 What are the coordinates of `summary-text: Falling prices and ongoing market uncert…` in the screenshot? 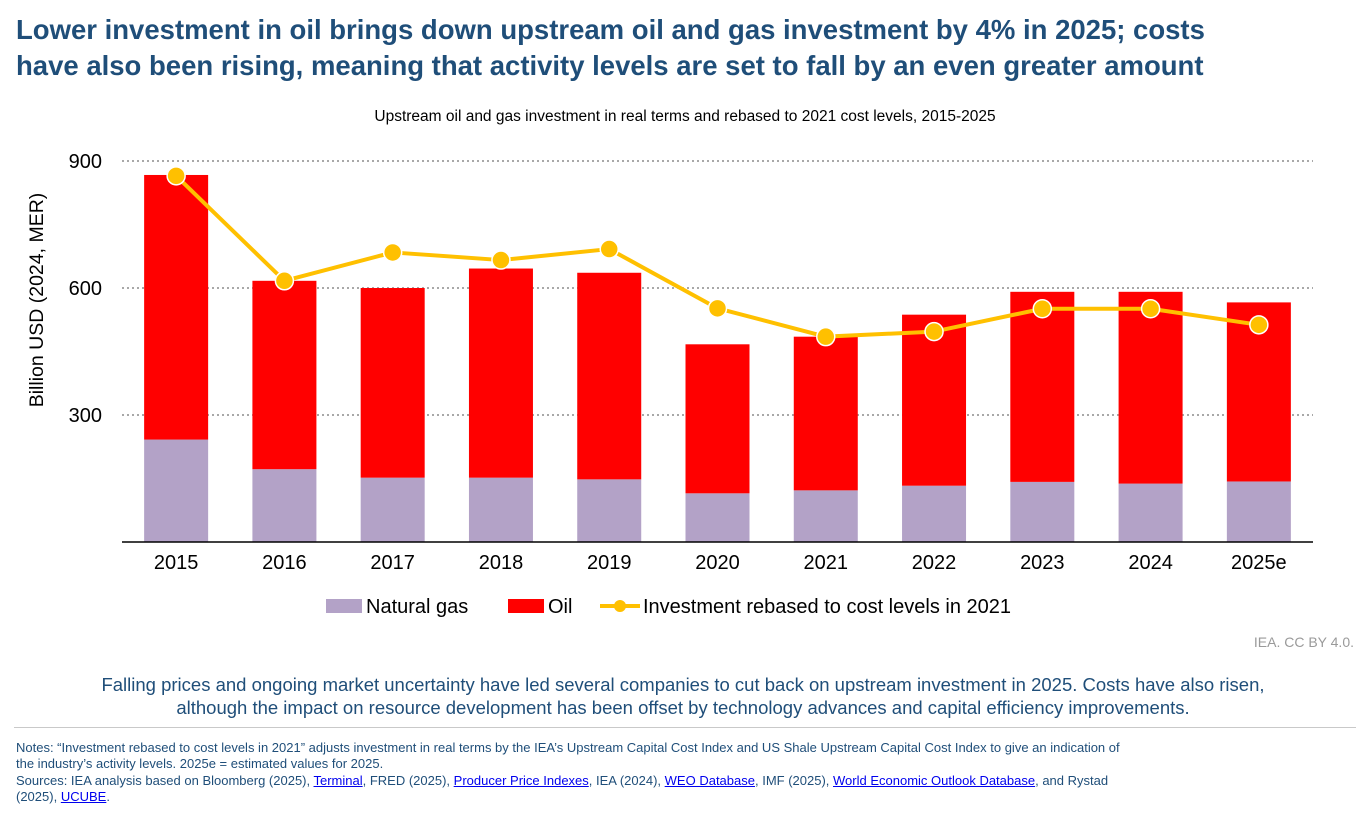 It's located at (683, 696).